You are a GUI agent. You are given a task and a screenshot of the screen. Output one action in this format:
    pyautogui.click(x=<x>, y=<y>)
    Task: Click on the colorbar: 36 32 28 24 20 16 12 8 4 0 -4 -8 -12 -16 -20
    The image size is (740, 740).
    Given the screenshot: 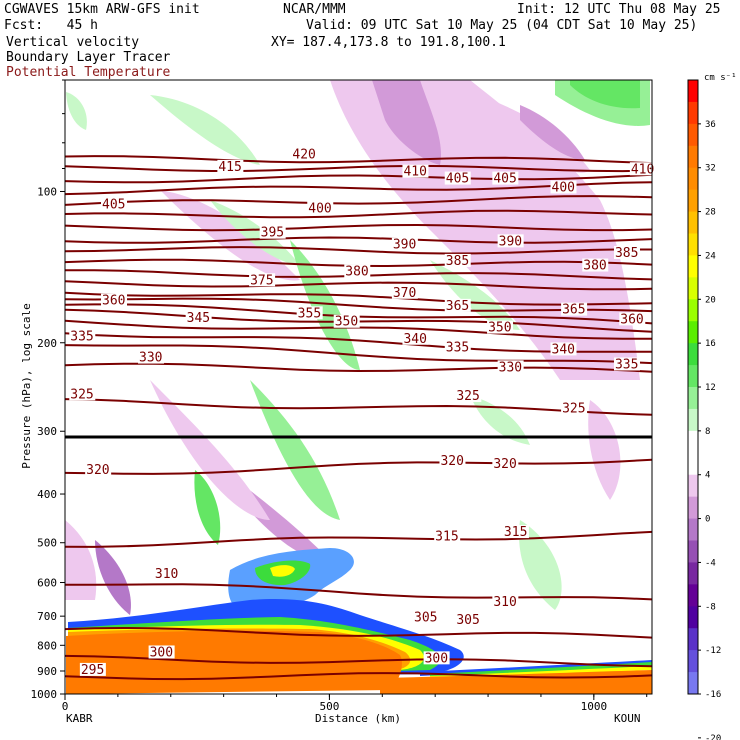 What is the action you would take?
    pyautogui.click(x=704, y=409)
    